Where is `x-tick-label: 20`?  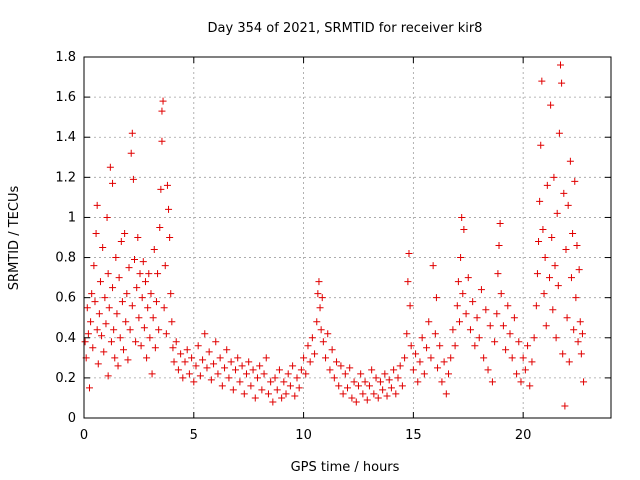
x-tick-label: 20 is located at coordinates (523, 435).